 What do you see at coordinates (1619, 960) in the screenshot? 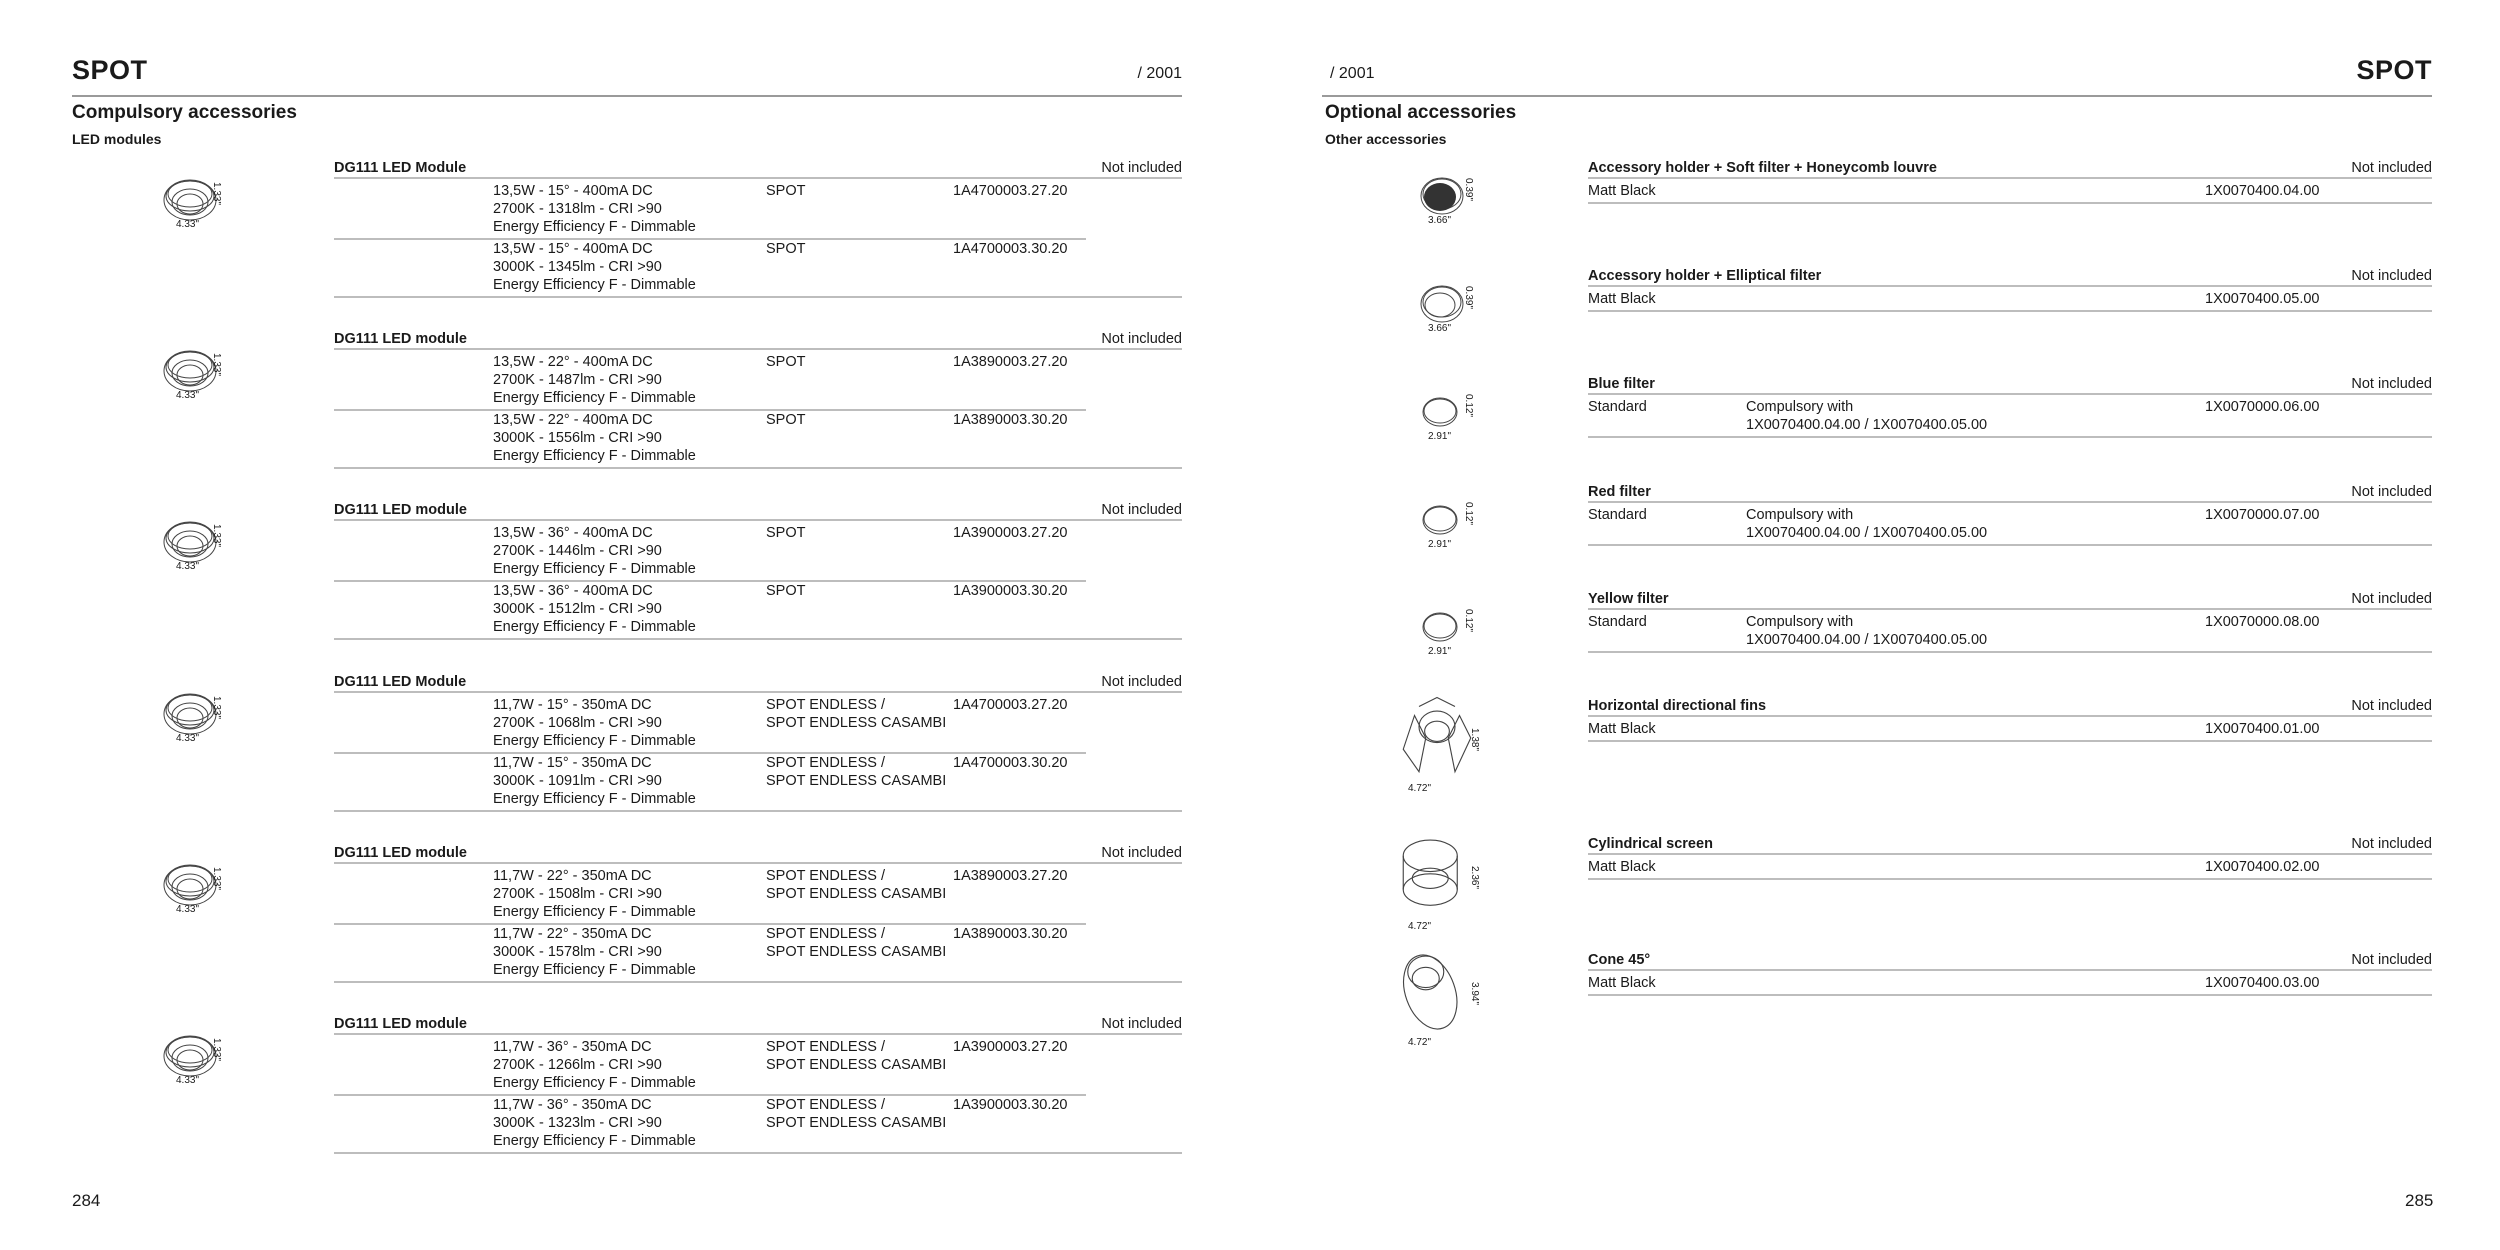
I see `group-title: Cone 45°` at bounding box center [1619, 960].